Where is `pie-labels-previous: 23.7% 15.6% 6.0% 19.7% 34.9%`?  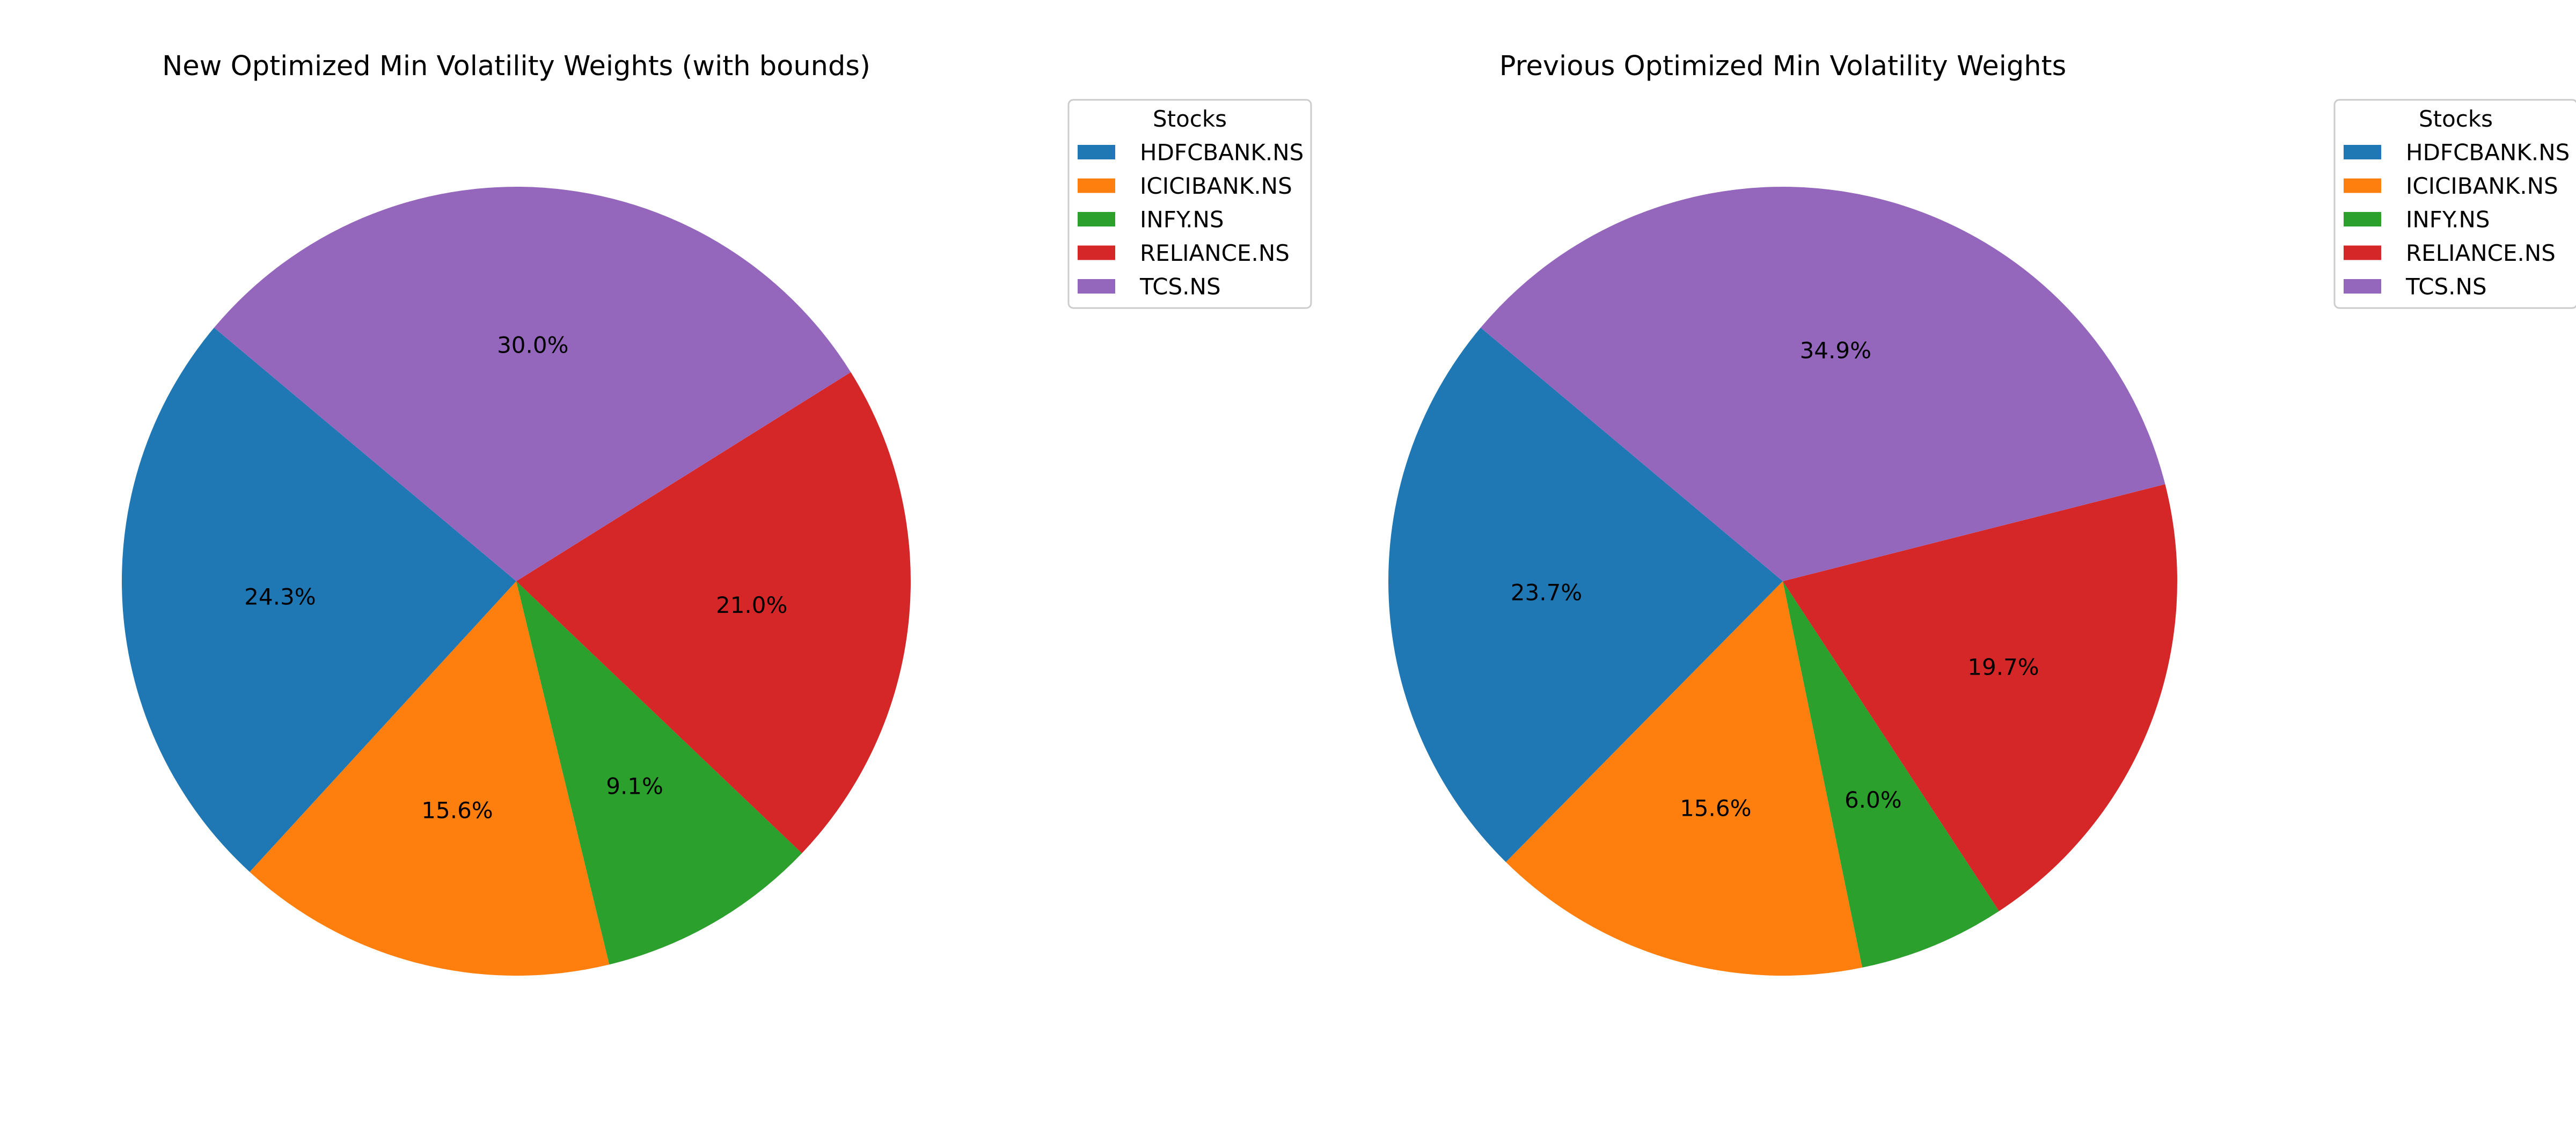 pie-labels-previous: 23.7% 15.6% 6.0% 19.7% 34.9% is located at coordinates (1775, 580).